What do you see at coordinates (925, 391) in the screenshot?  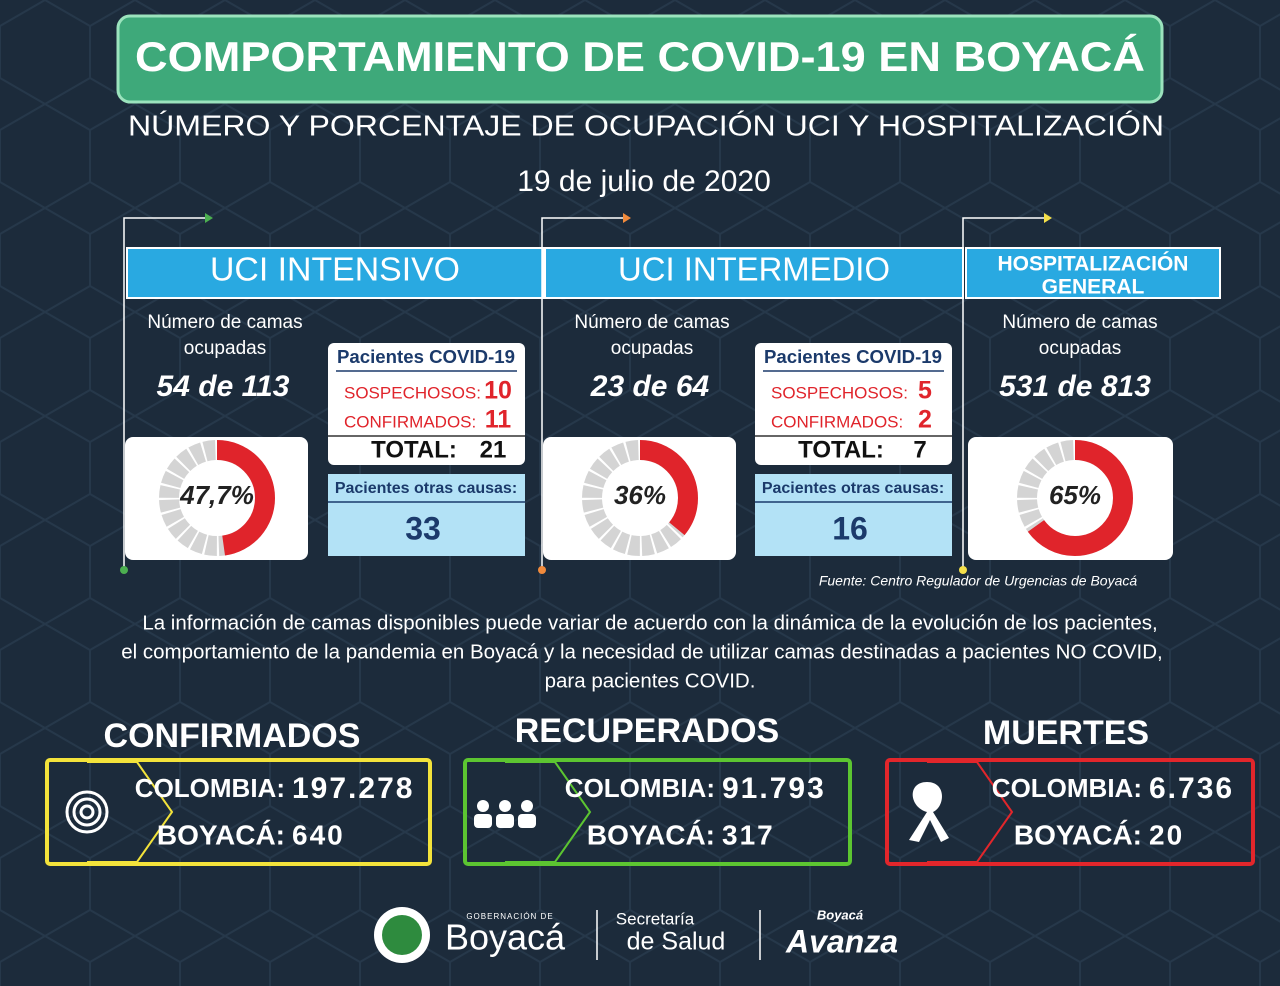 I see `value: 5` at bounding box center [925, 391].